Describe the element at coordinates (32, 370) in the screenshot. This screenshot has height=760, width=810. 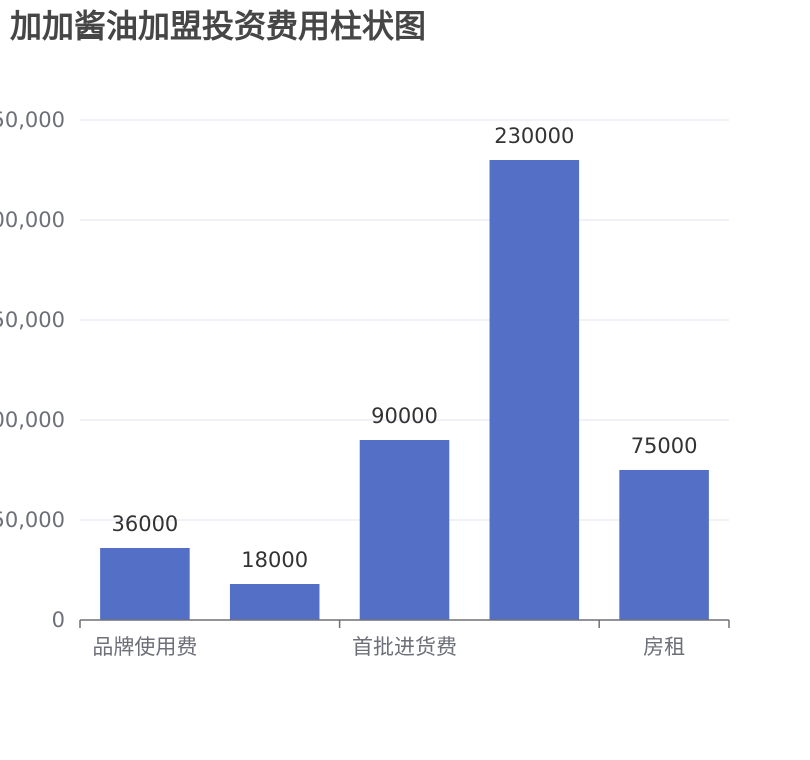
I see `y-axis-tick-labels: 0 50,000 100,000 150,000 200,000 250,000` at that location.